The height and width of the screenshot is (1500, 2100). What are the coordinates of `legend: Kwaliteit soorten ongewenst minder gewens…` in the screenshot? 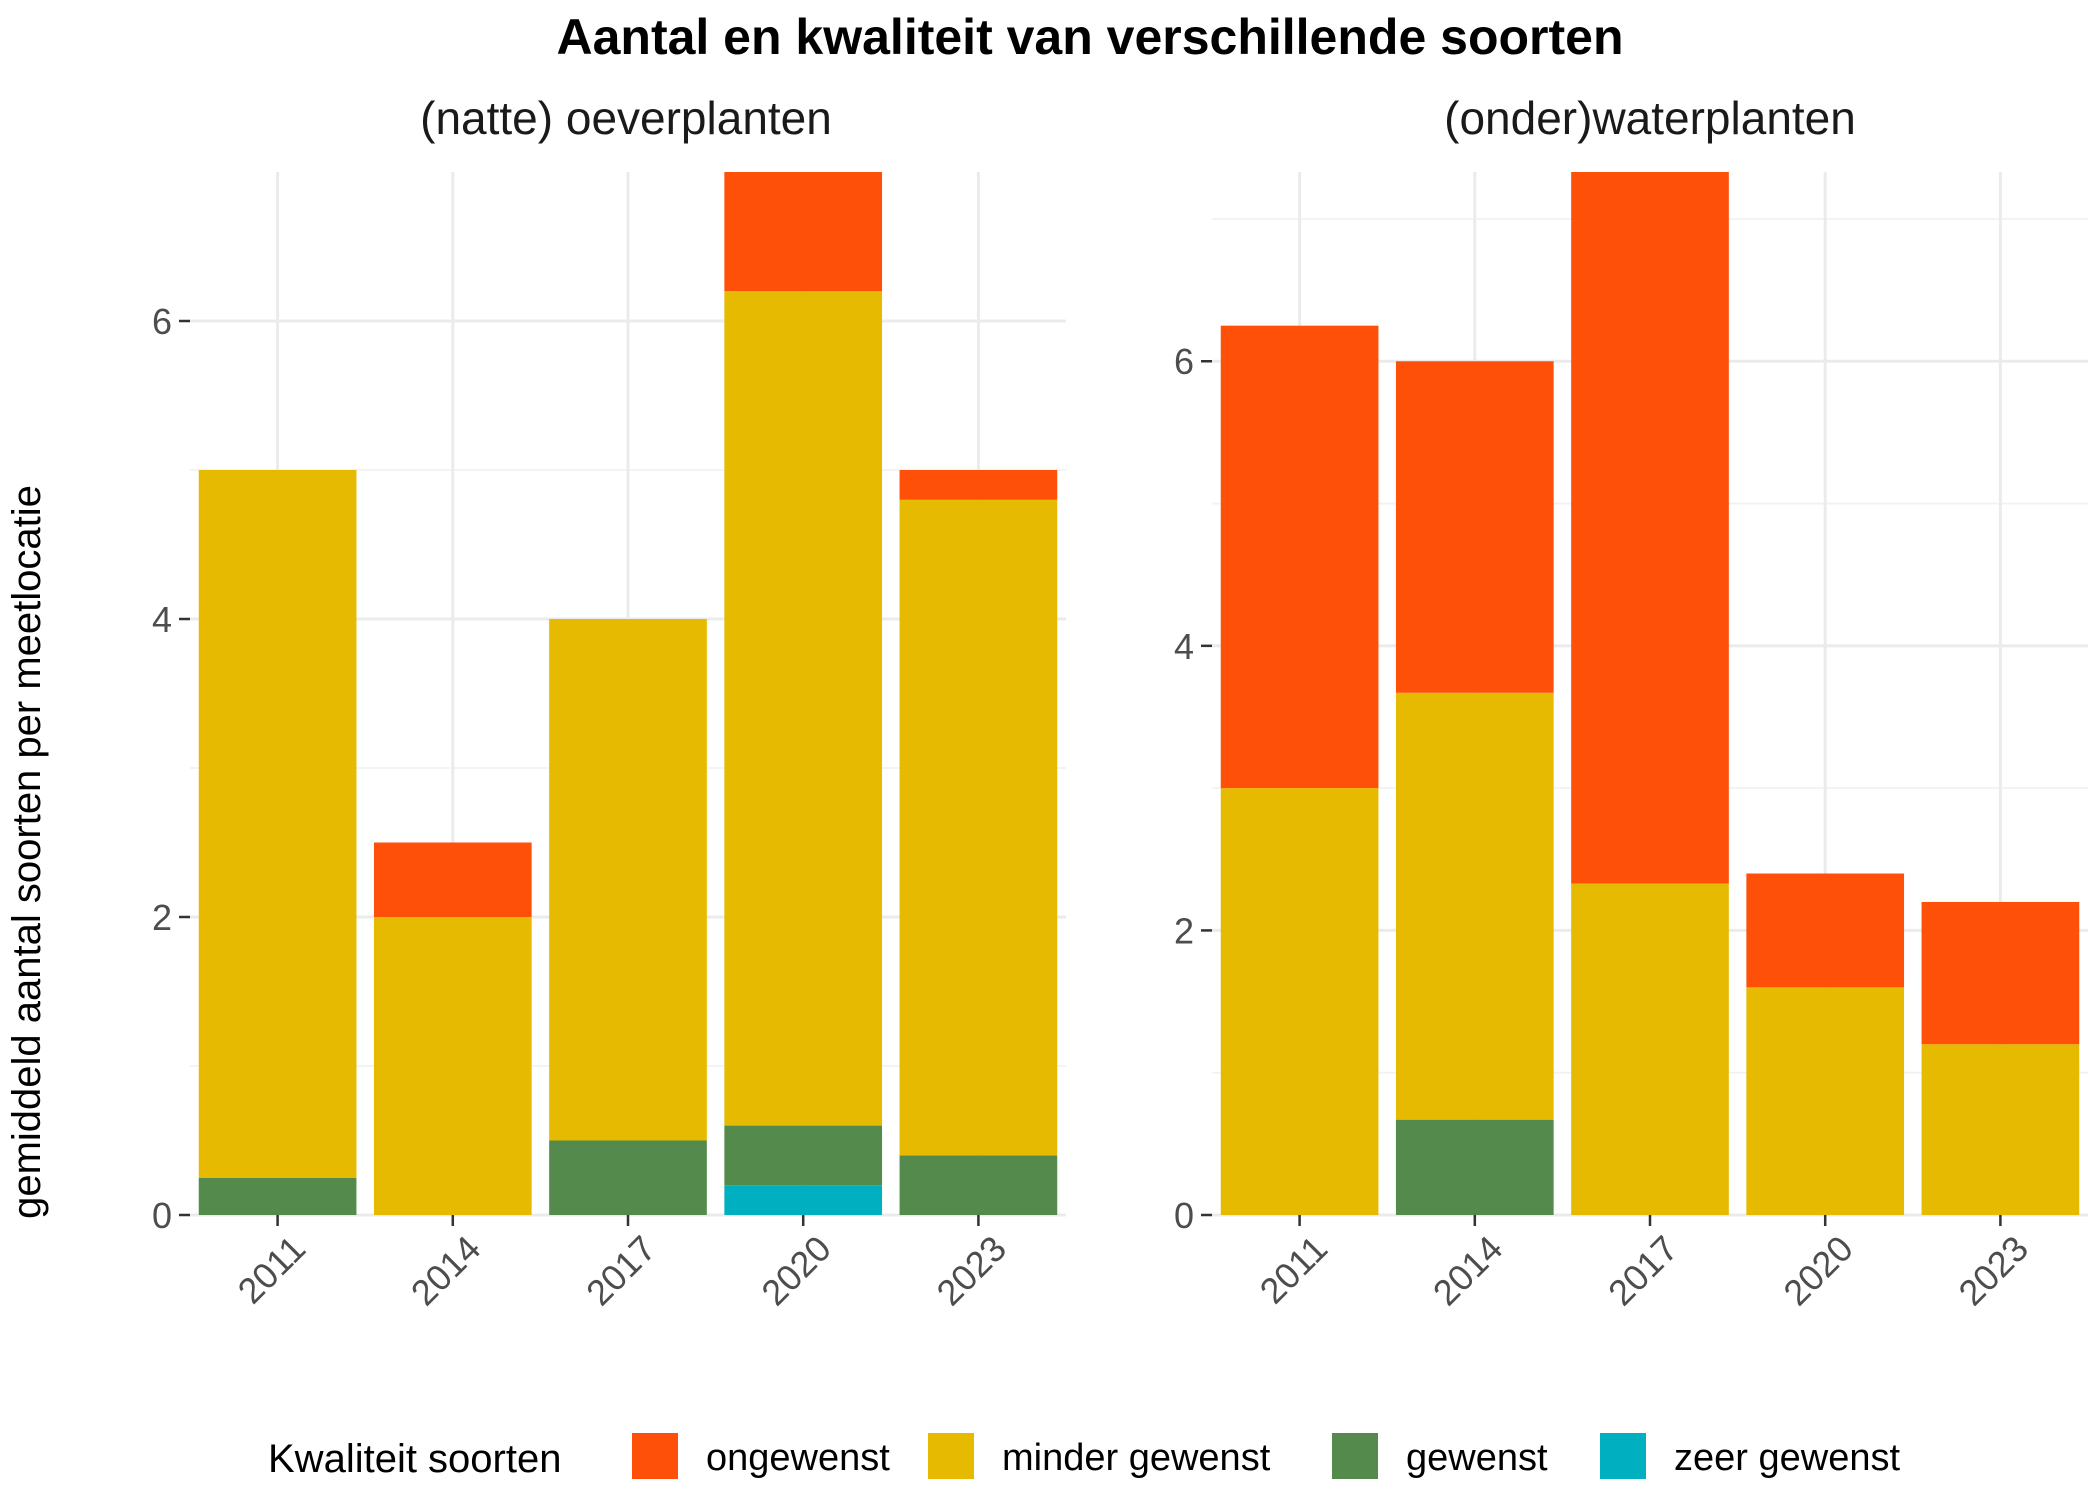 It's located at (1084, 1457).